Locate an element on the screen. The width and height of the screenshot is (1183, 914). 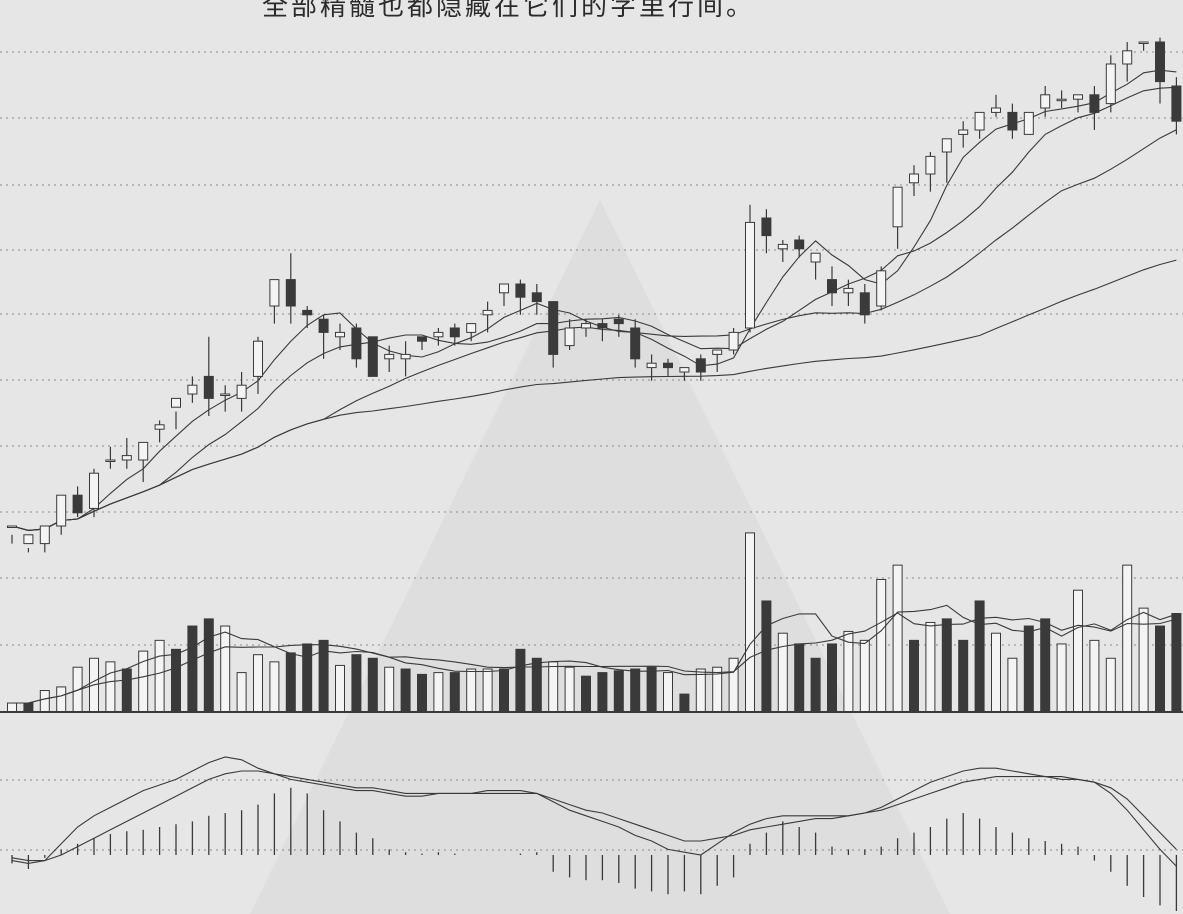
caption-text: 全部精髓也都隐藏在它们的字里行间。 is located at coordinates (509, 11).